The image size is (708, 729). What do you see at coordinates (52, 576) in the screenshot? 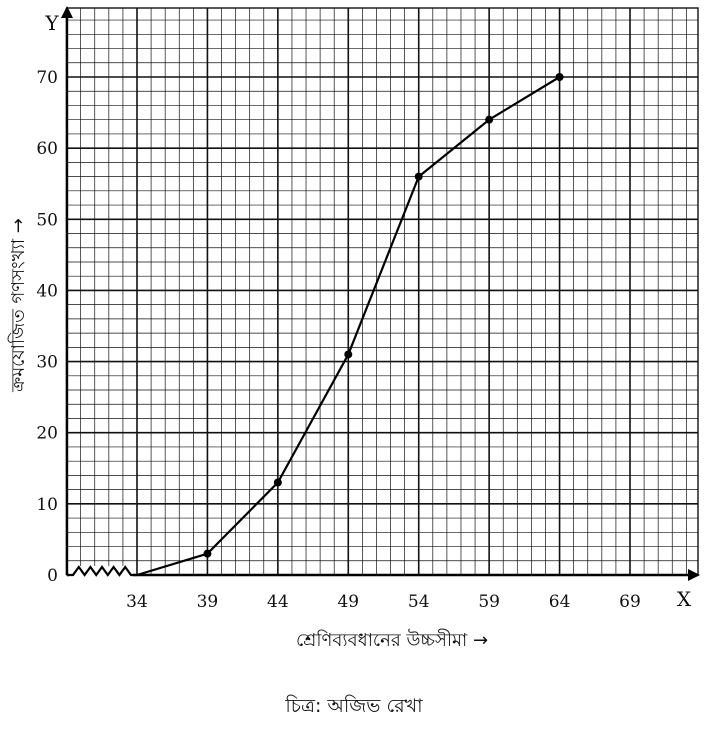
I see `y-tick-label: 0` at bounding box center [52, 576].